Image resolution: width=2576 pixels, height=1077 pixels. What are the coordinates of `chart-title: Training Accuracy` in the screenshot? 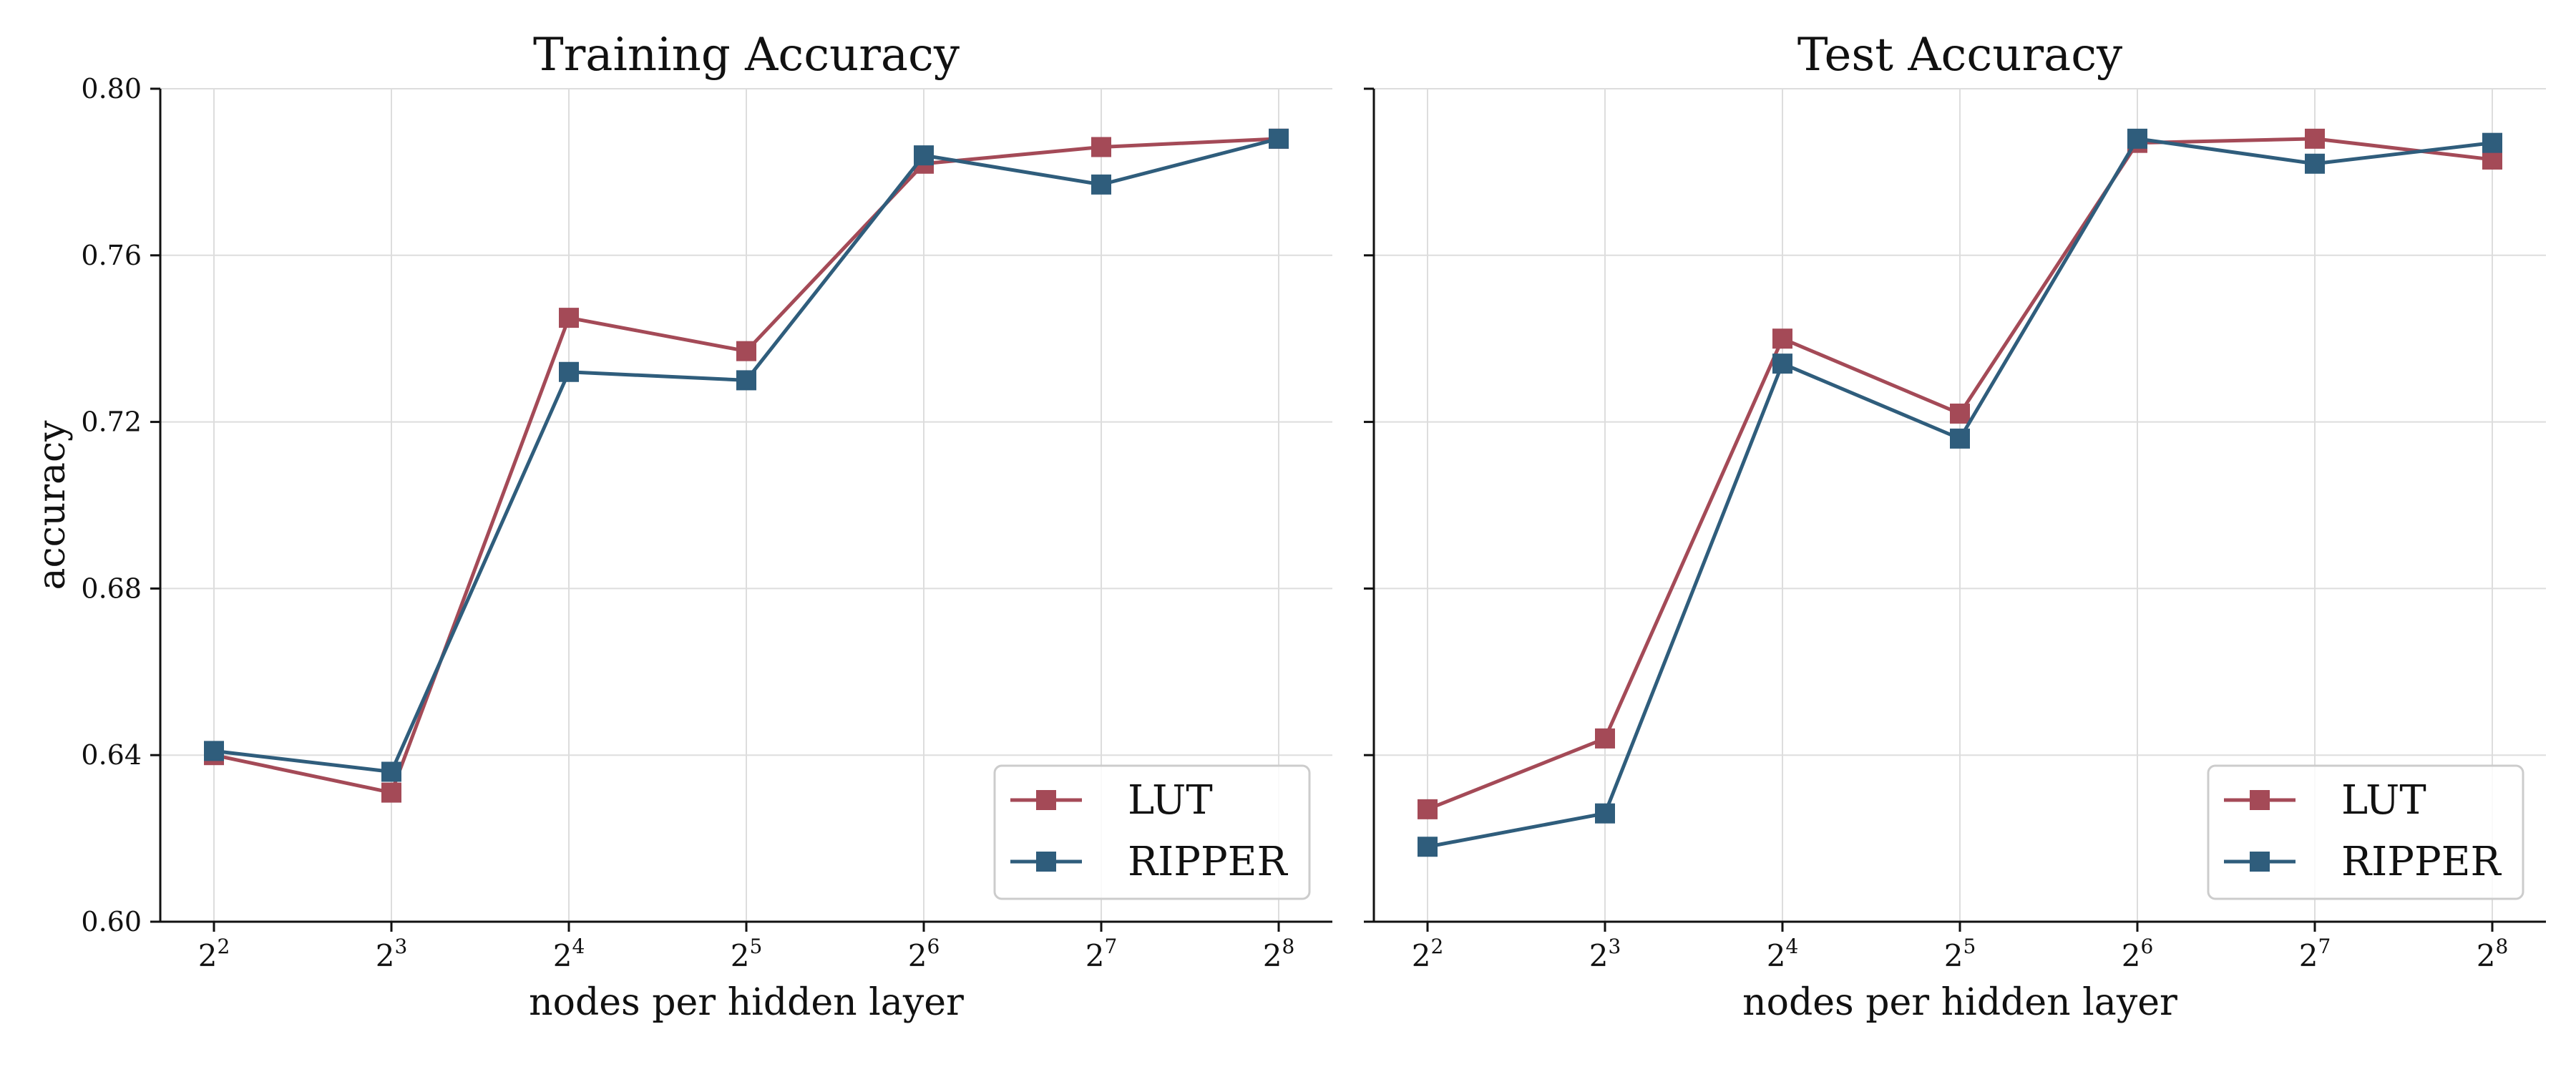 It's located at (746, 56).